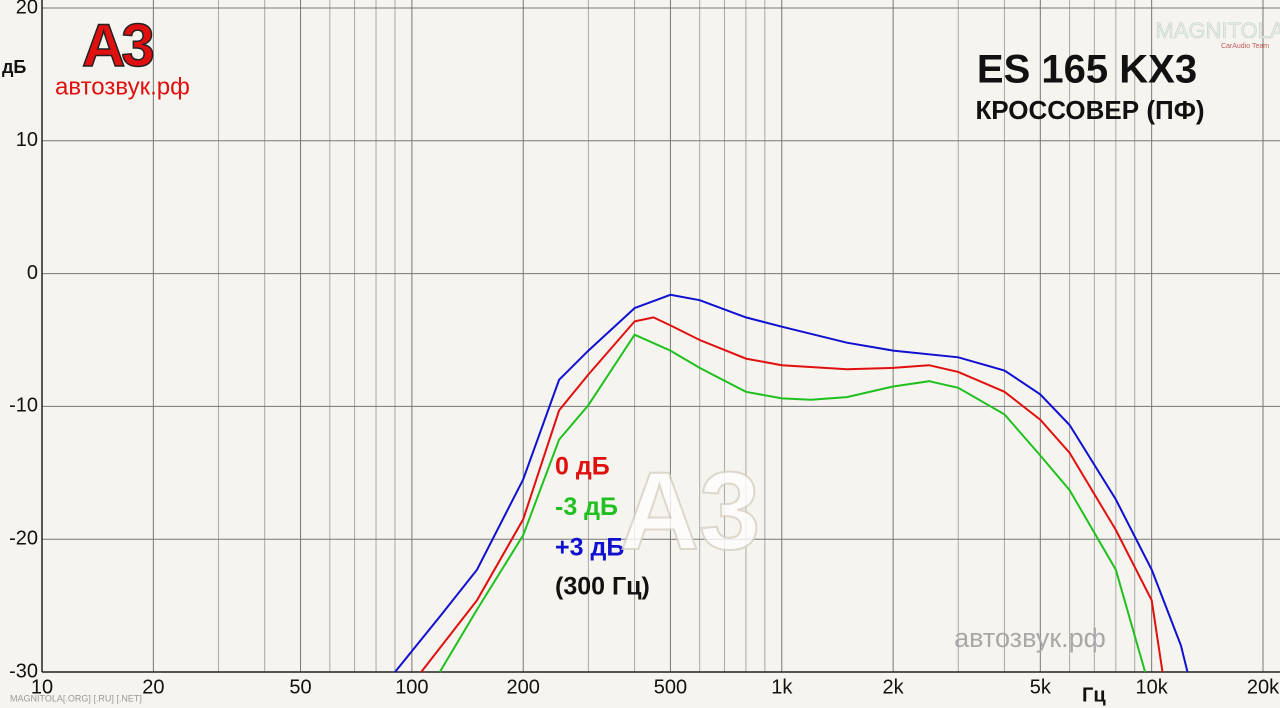 The width and height of the screenshot is (1280, 708). Describe the element at coordinates (23, 406) in the screenshot. I see `y-tick-label: -10` at that location.